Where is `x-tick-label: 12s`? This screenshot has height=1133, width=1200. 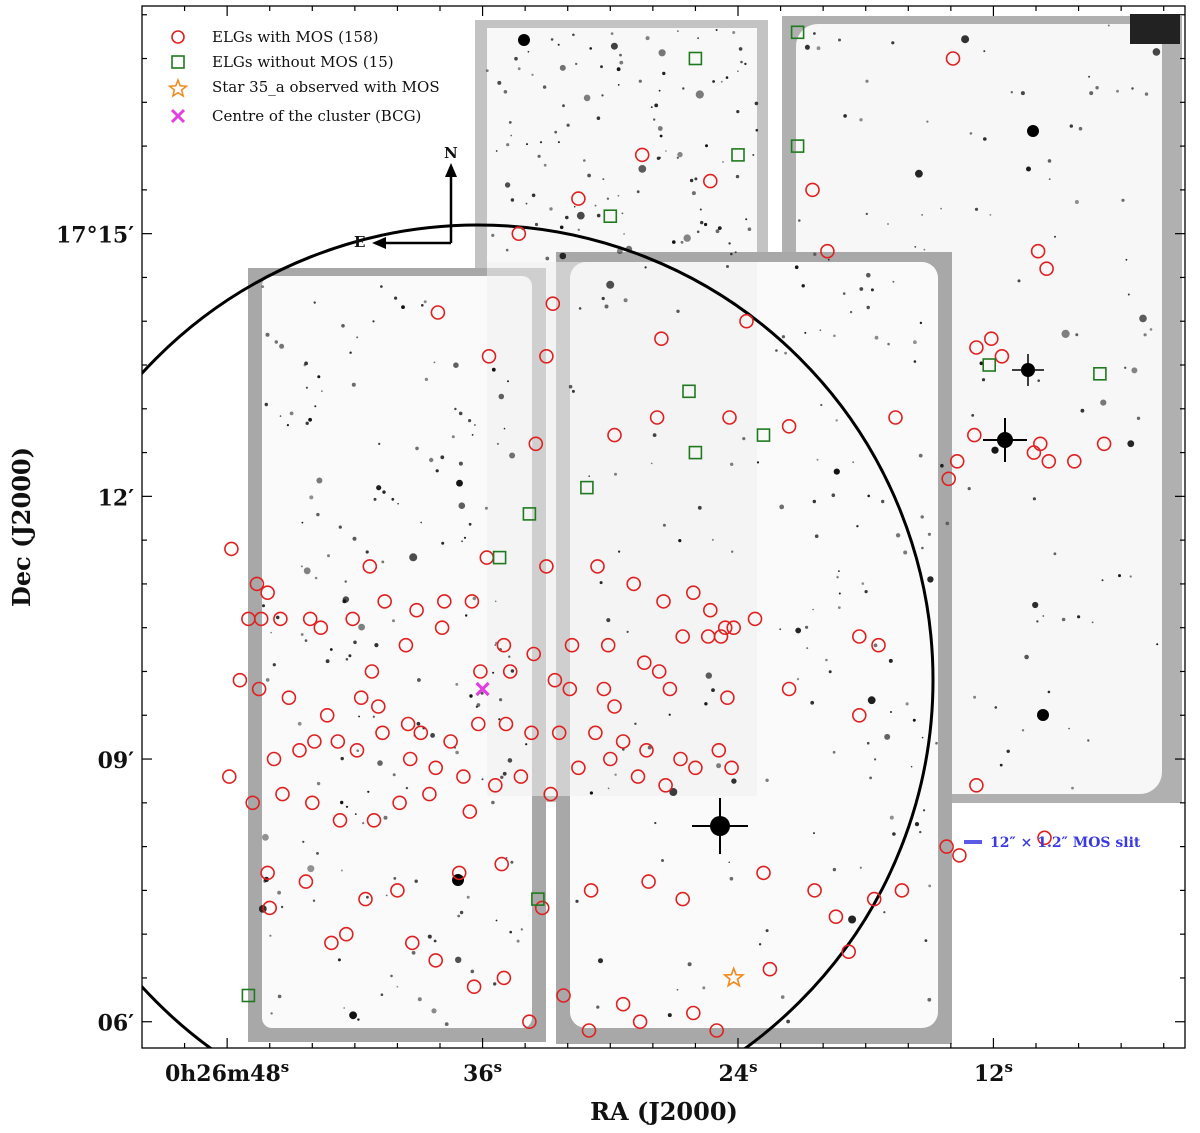
x-tick-label: 12s is located at coordinates (993, 1072).